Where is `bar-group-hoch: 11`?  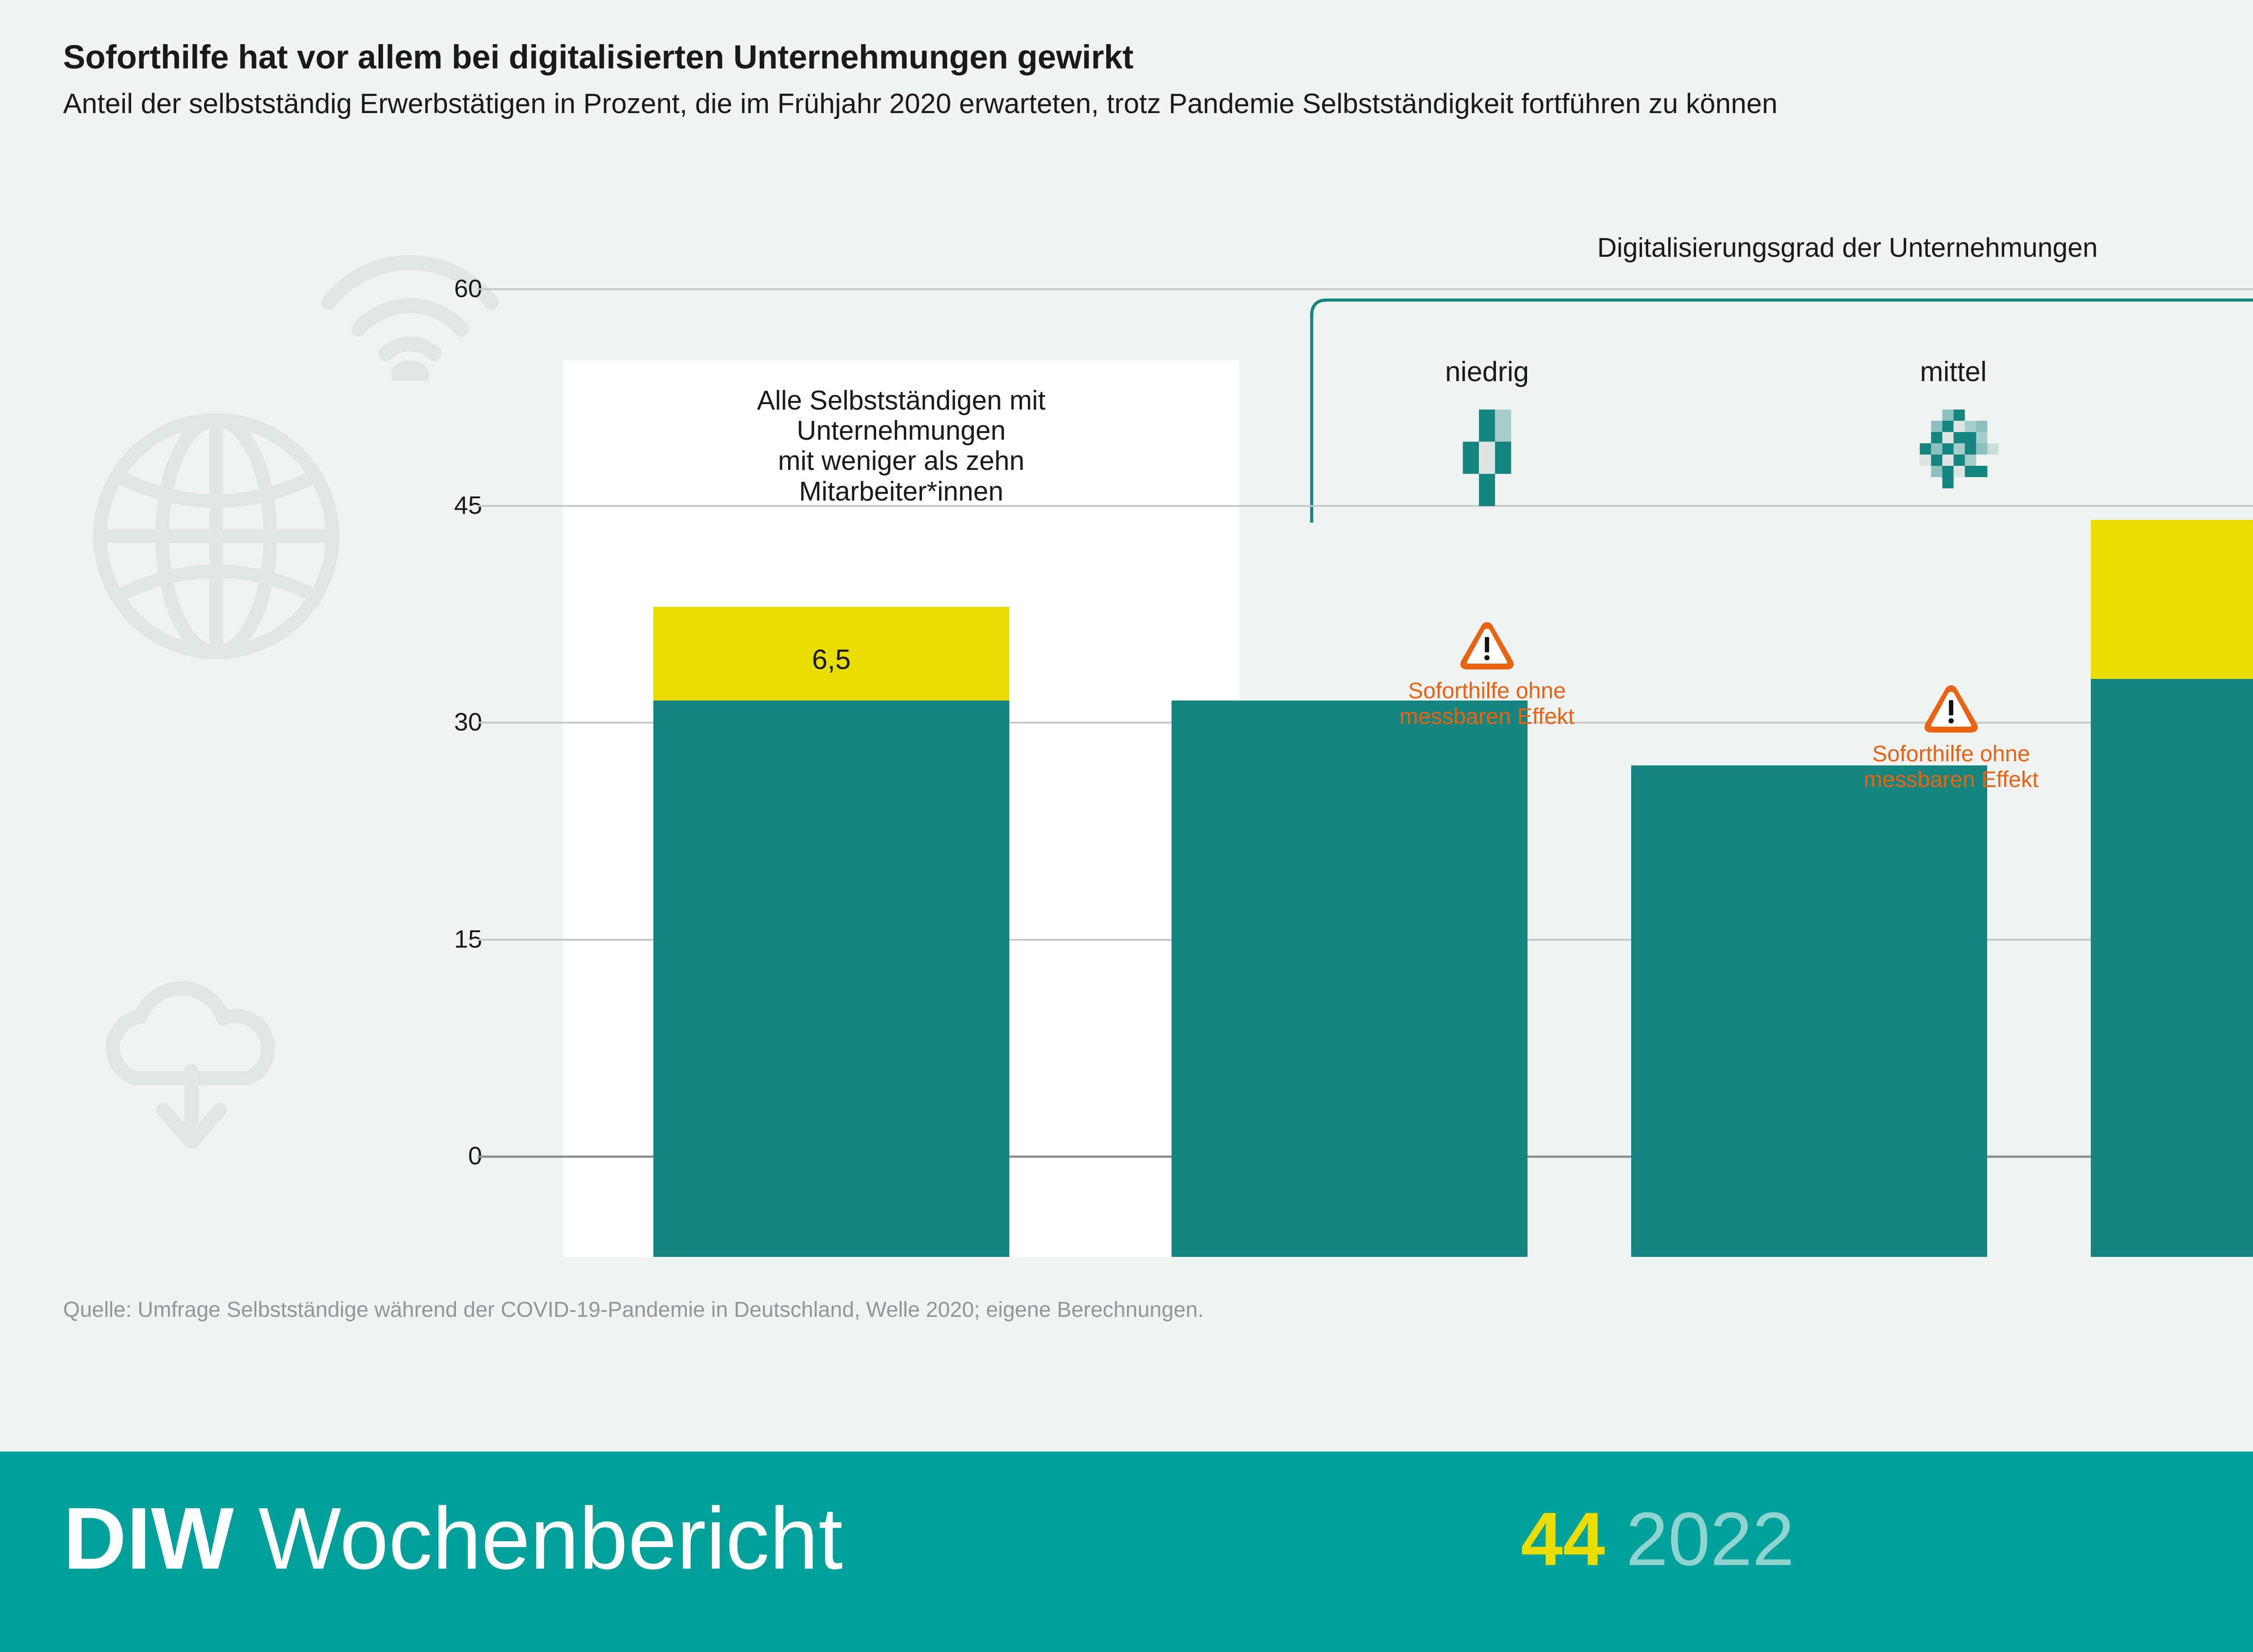 bar-group-hoch: 11 is located at coordinates (2172, 823).